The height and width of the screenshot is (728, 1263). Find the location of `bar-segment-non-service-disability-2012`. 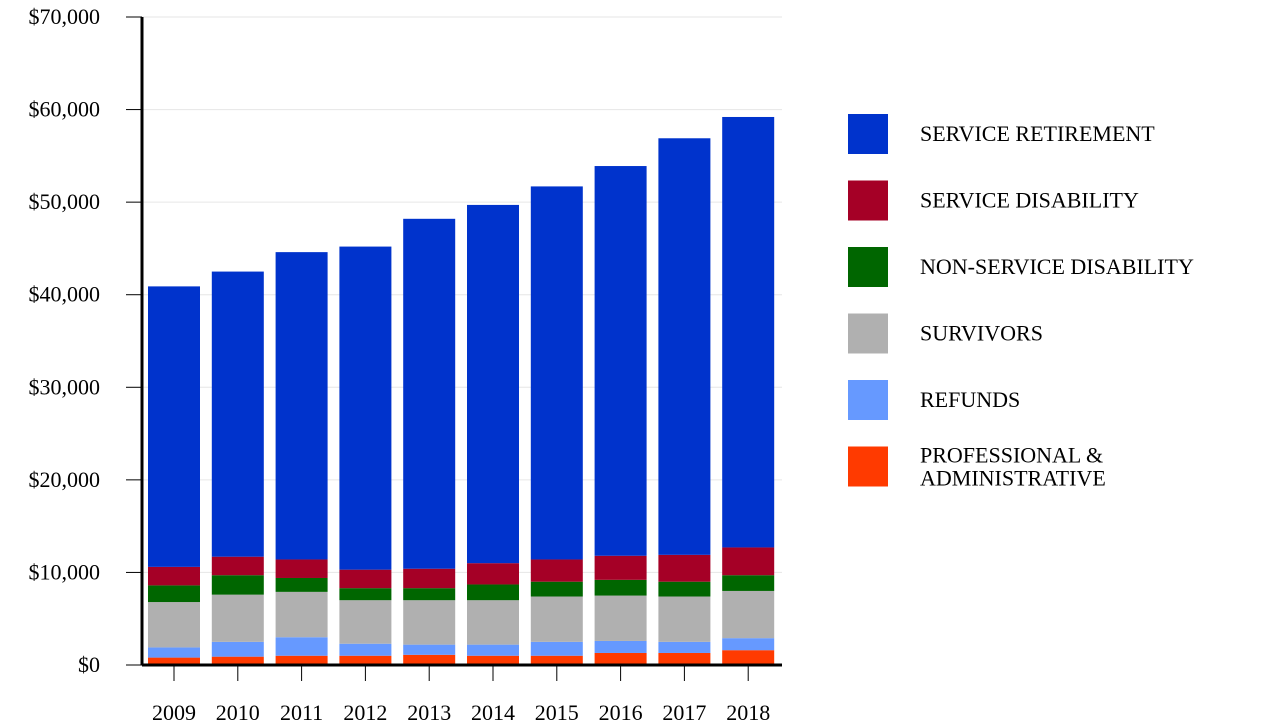

bar-segment-non-service-disability-2012 is located at coordinates (365, 594).